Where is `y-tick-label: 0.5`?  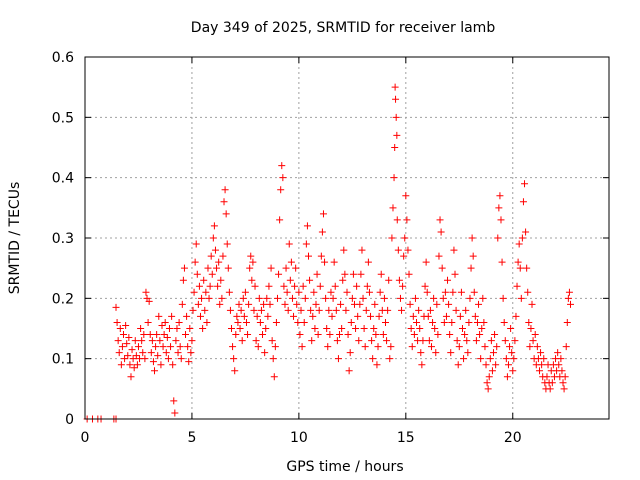
y-tick-label: 0.5 is located at coordinates (63, 118).